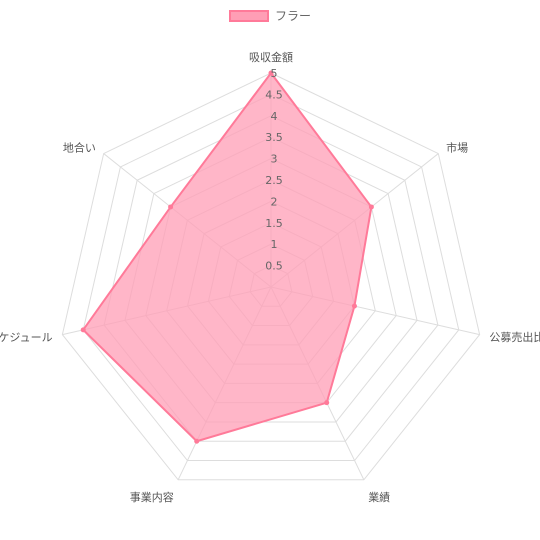 The height and width of the screenshot is (540, 540). What do you see at coordinates (274, 266) in the screenshot?
I see `tick-label-1: 0.5` at bounding box center [274, 266].